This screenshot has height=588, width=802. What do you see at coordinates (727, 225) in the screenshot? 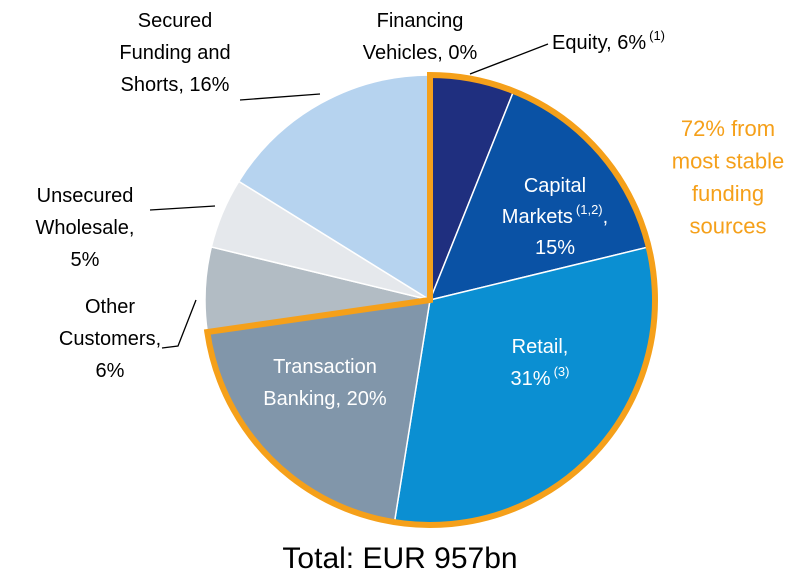
I see `annotation: sources` at bounding box center [727, 225].